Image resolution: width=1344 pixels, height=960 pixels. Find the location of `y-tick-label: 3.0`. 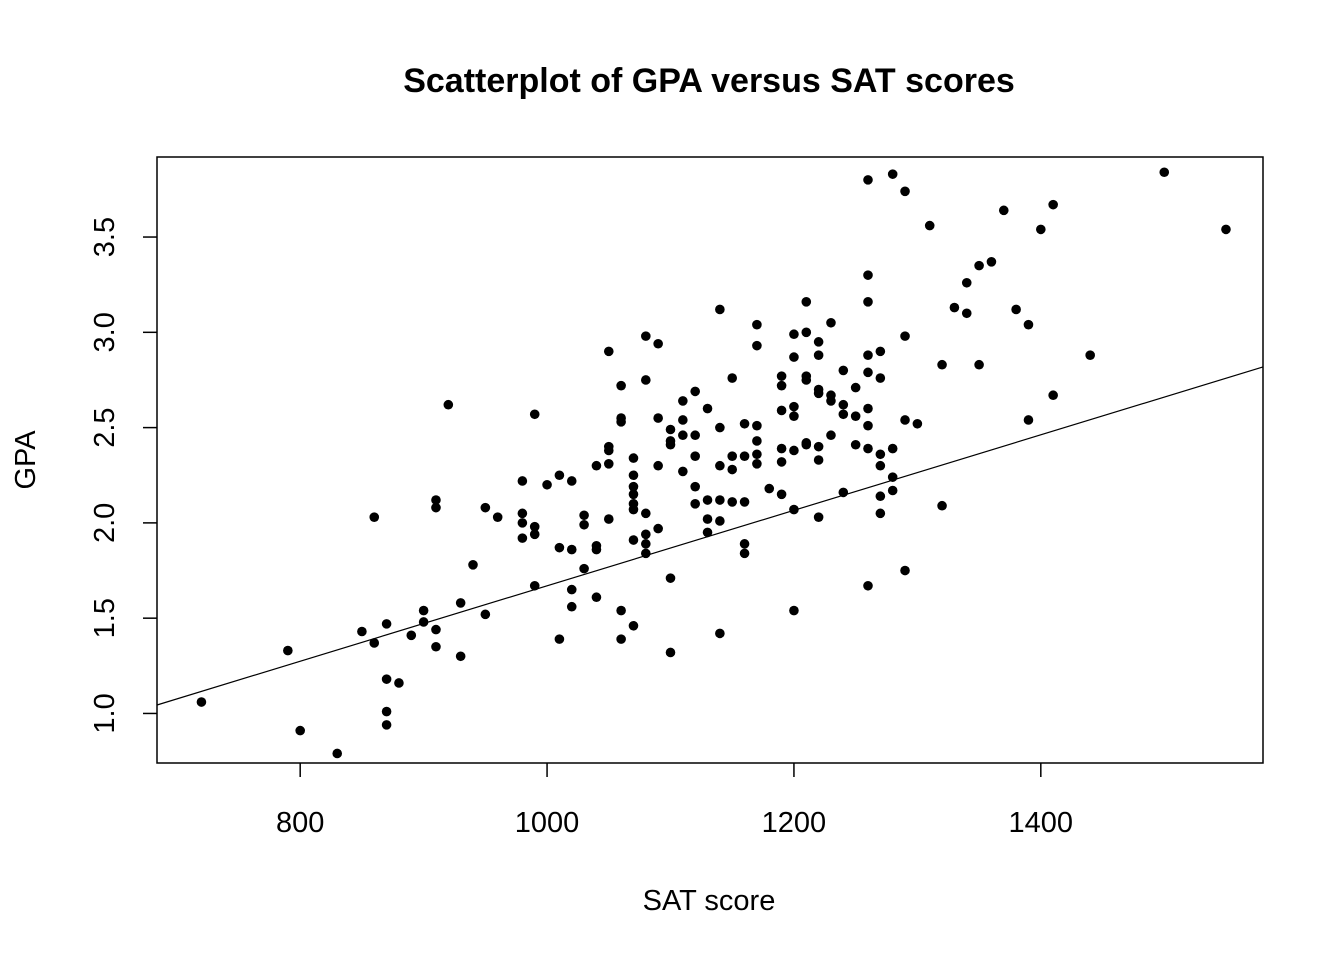

y-tick-label: 3.0 is located at coordinates (105, 332).